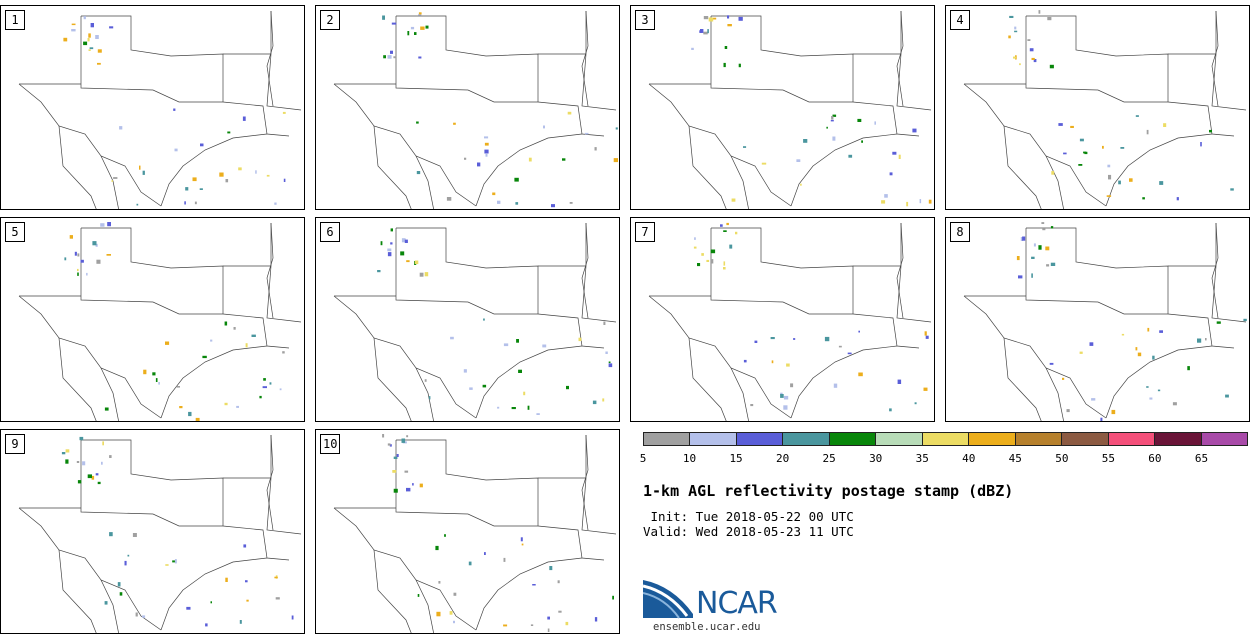  Describe the element at coordinates (1062, 458) in the screenshot. I see `colorbar-tick-label: 50` at that location.